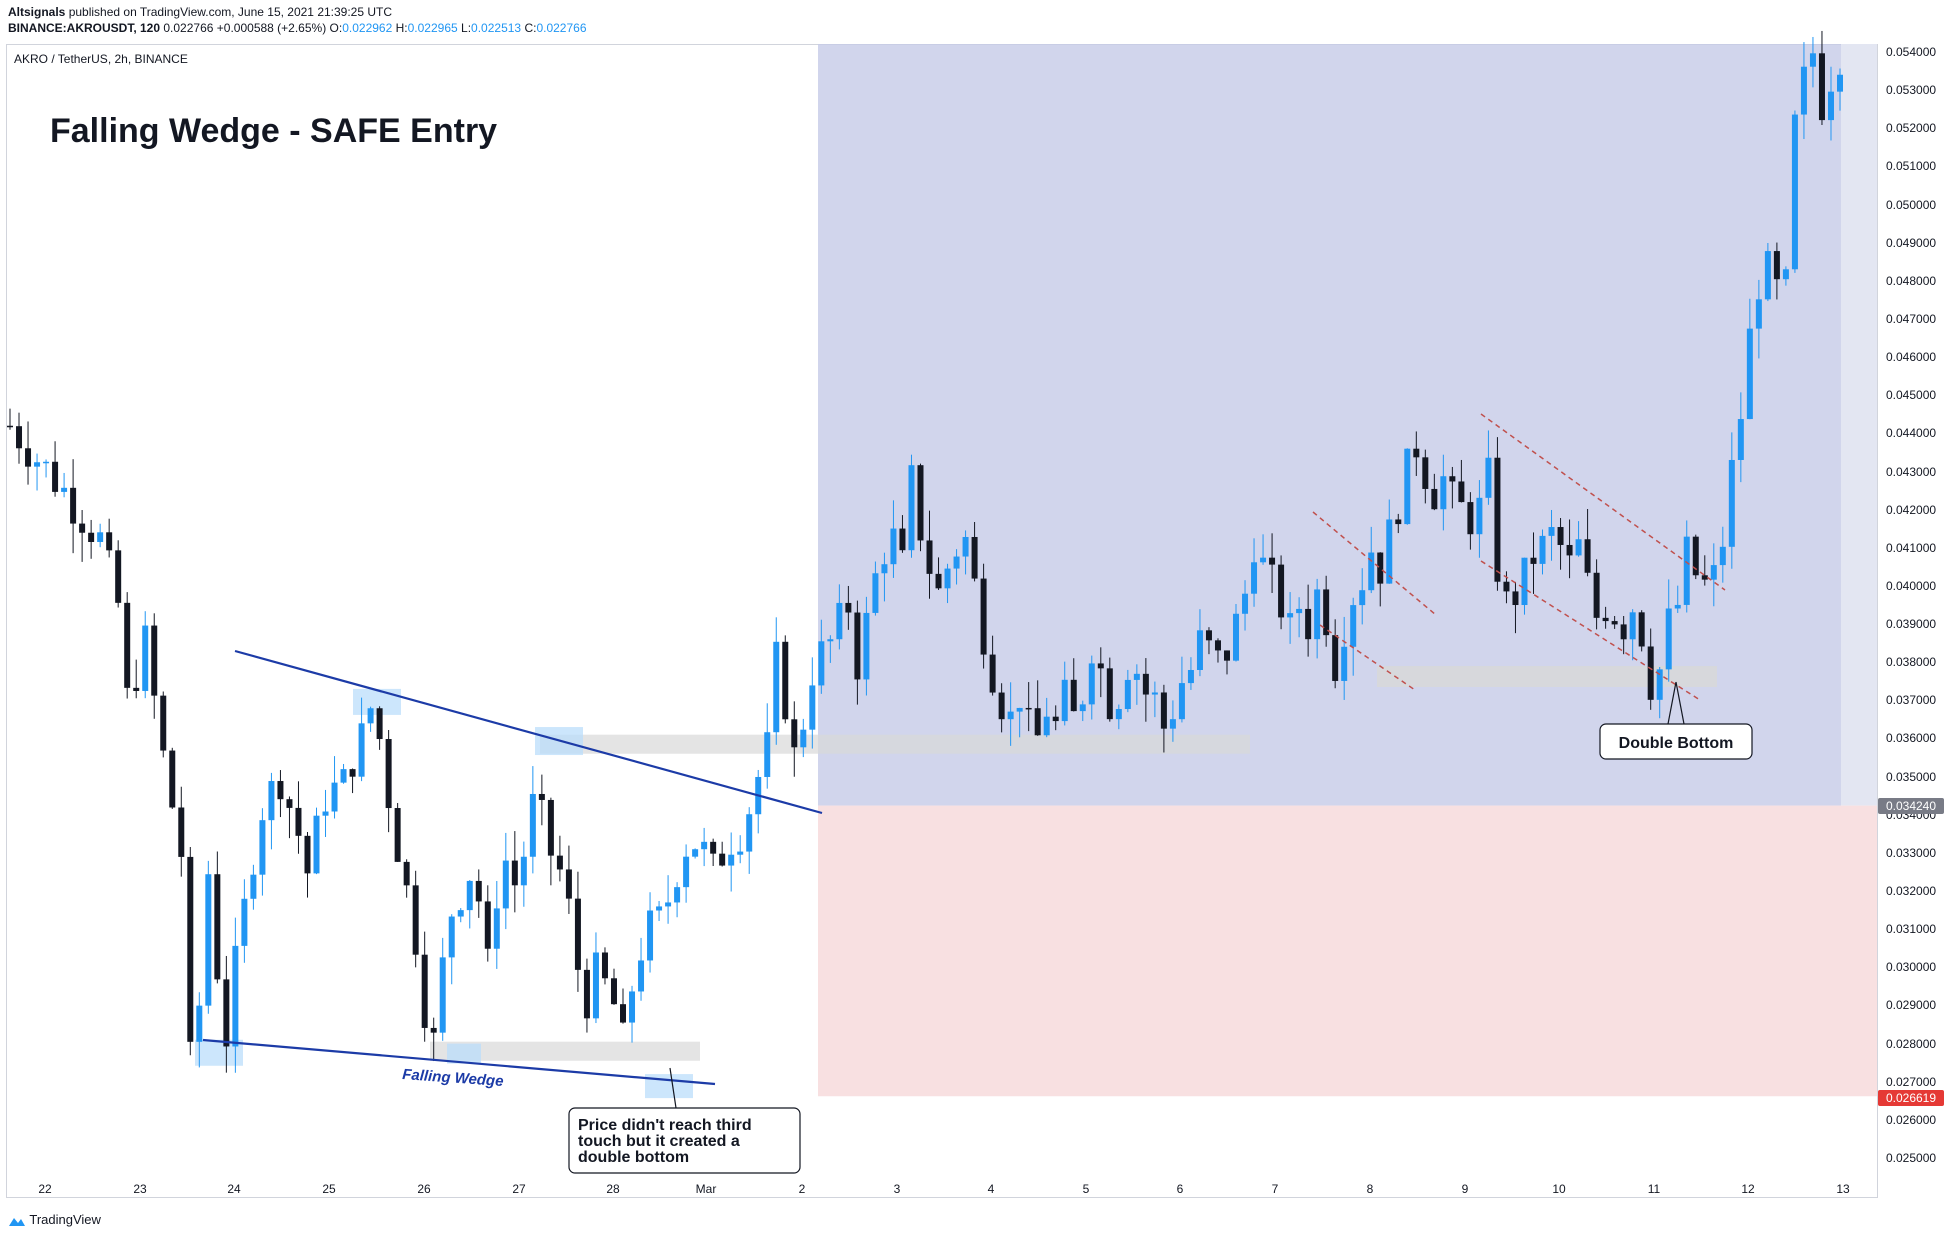 The image size is (1956, 1240). I want to click on x-tick-label: 24, so click(234, 1189).